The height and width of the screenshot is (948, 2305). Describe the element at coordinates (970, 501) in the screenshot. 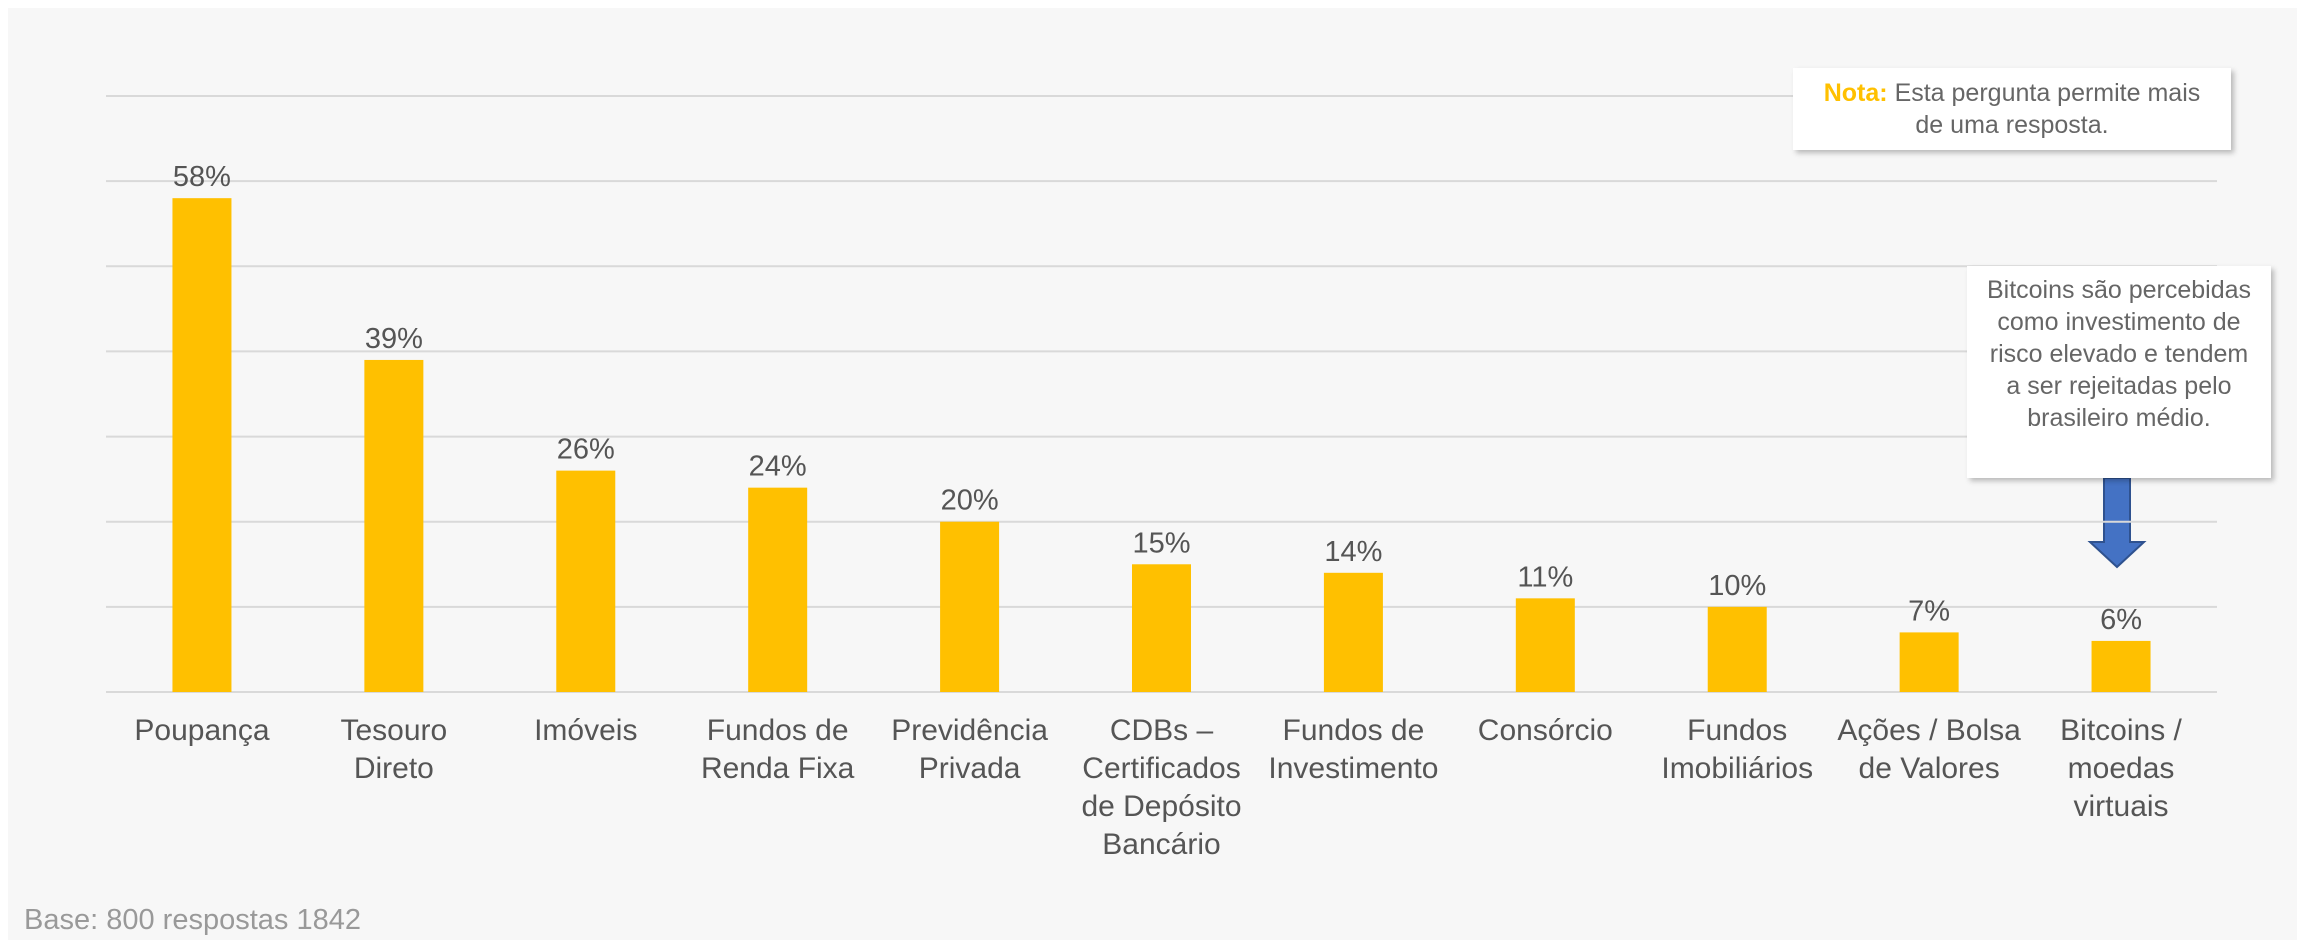

I see `data-label: 20%` at that location.